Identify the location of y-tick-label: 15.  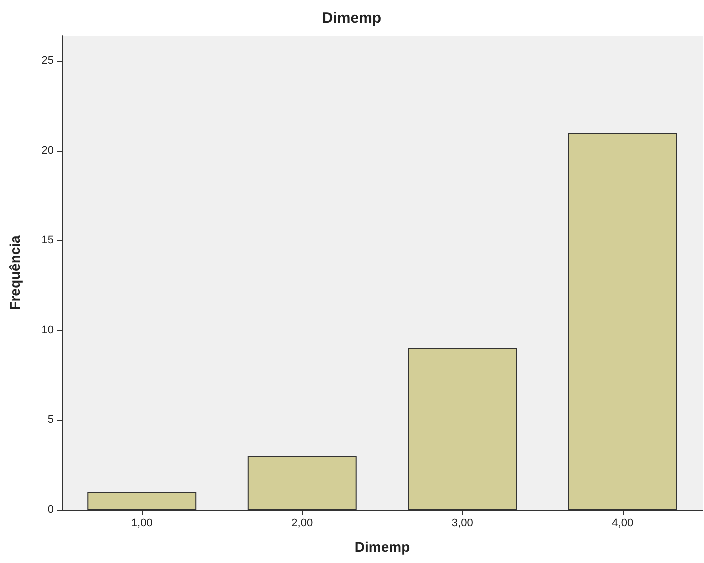
(48, 240).